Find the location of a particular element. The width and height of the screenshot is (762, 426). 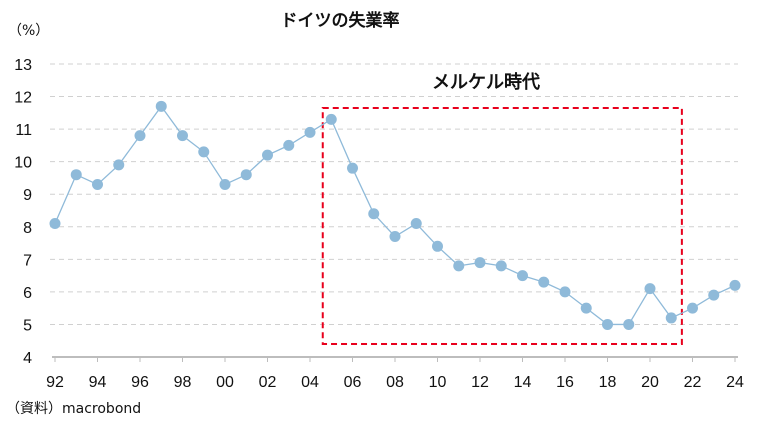

x-tick-label: 20 is located at coordinates (650, 382).